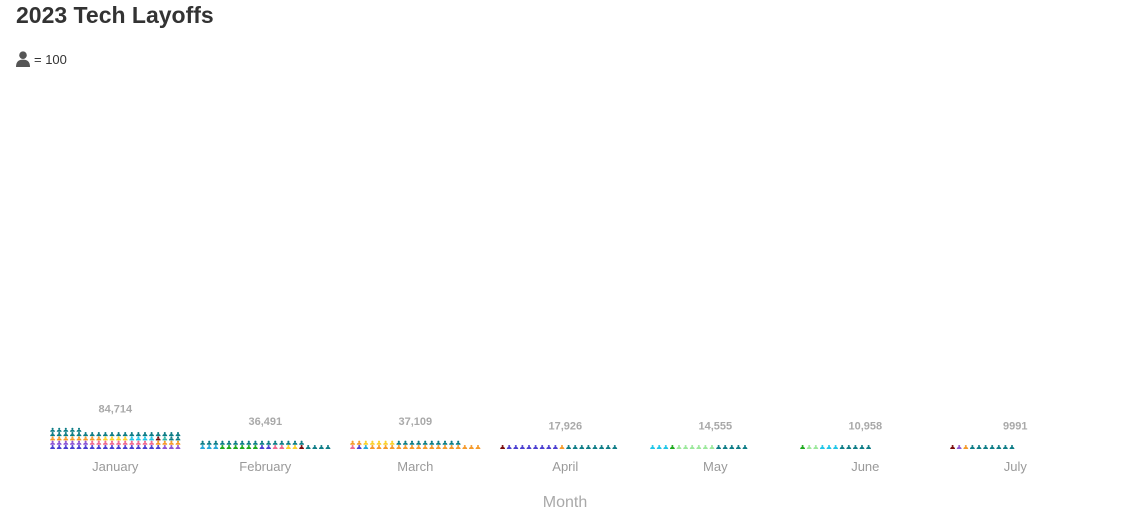 The width and height of the screenshot is (1135, 522). I want to click on x-tick-label: June, so click(865, 466).